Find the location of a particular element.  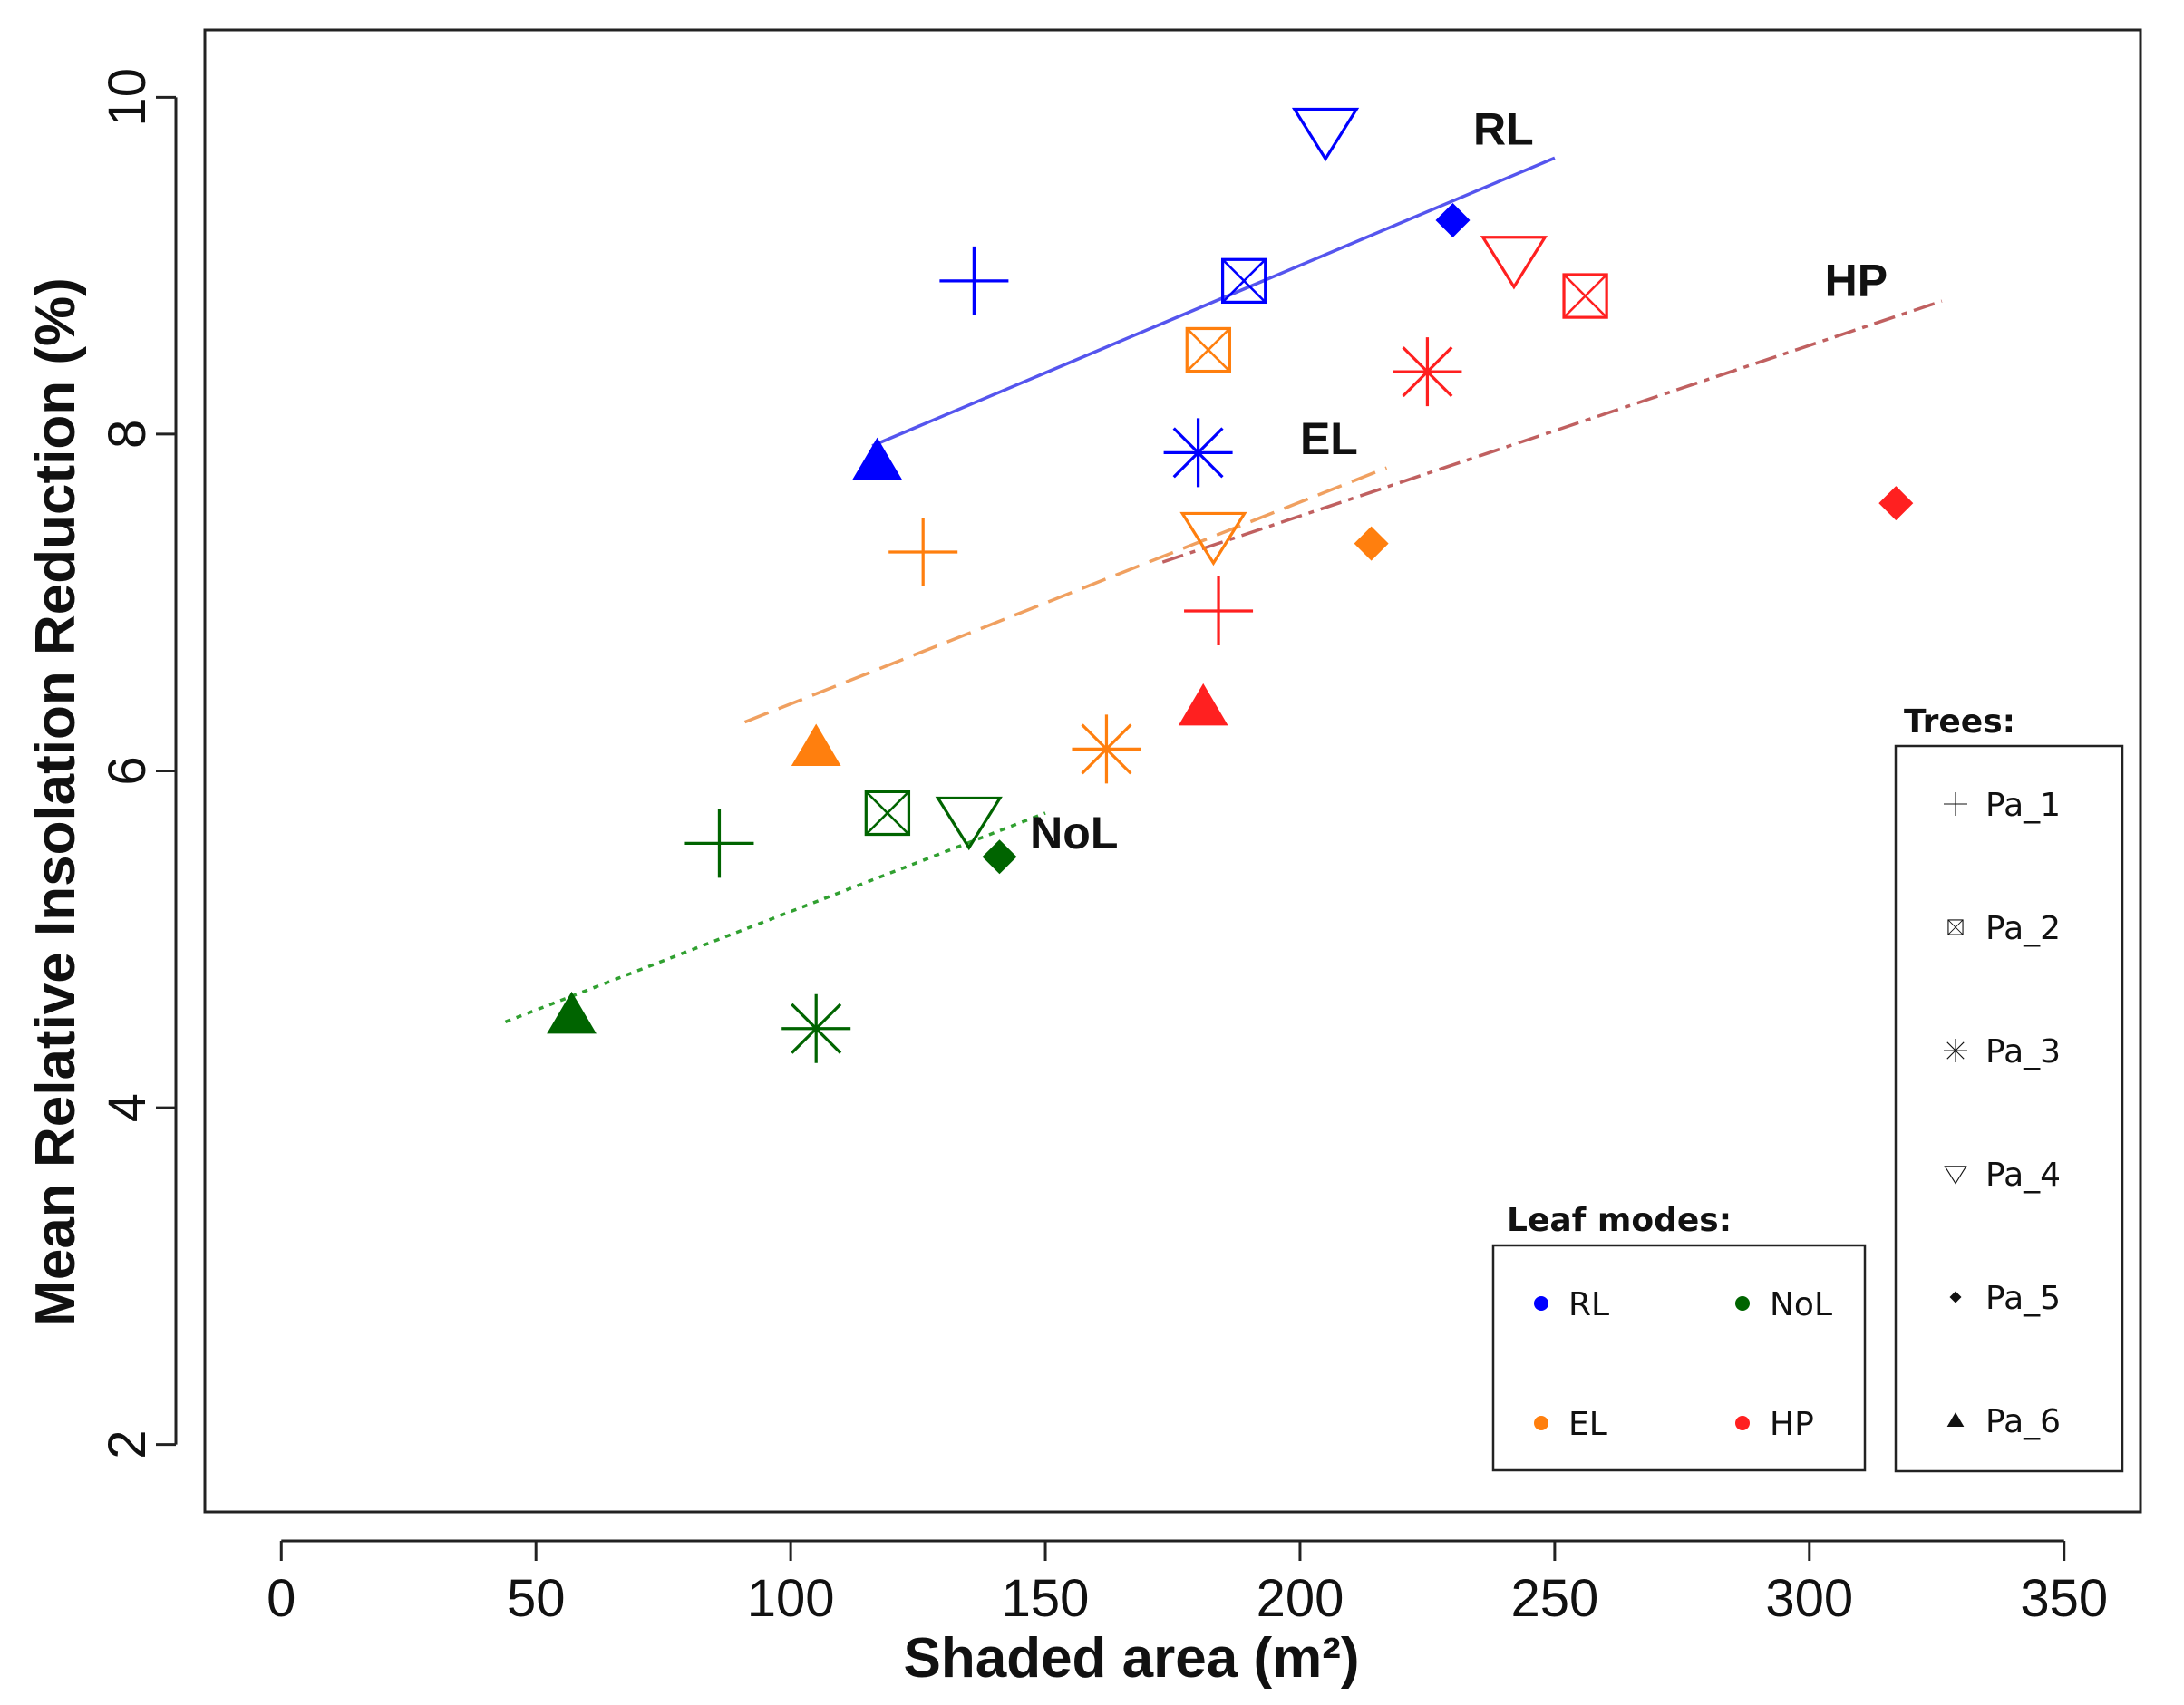

legend-item-hp: HP is located at coordinates (1775, 1424).